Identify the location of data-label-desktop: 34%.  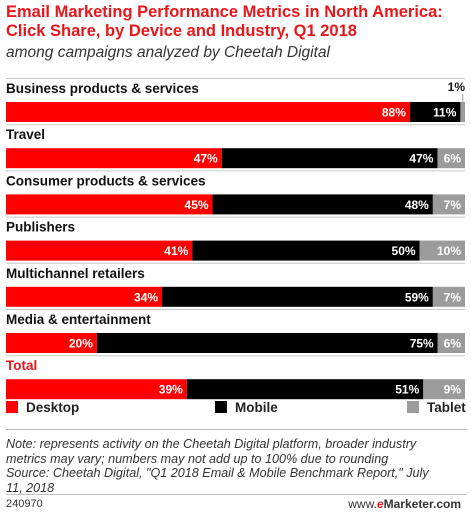
(146, 297).